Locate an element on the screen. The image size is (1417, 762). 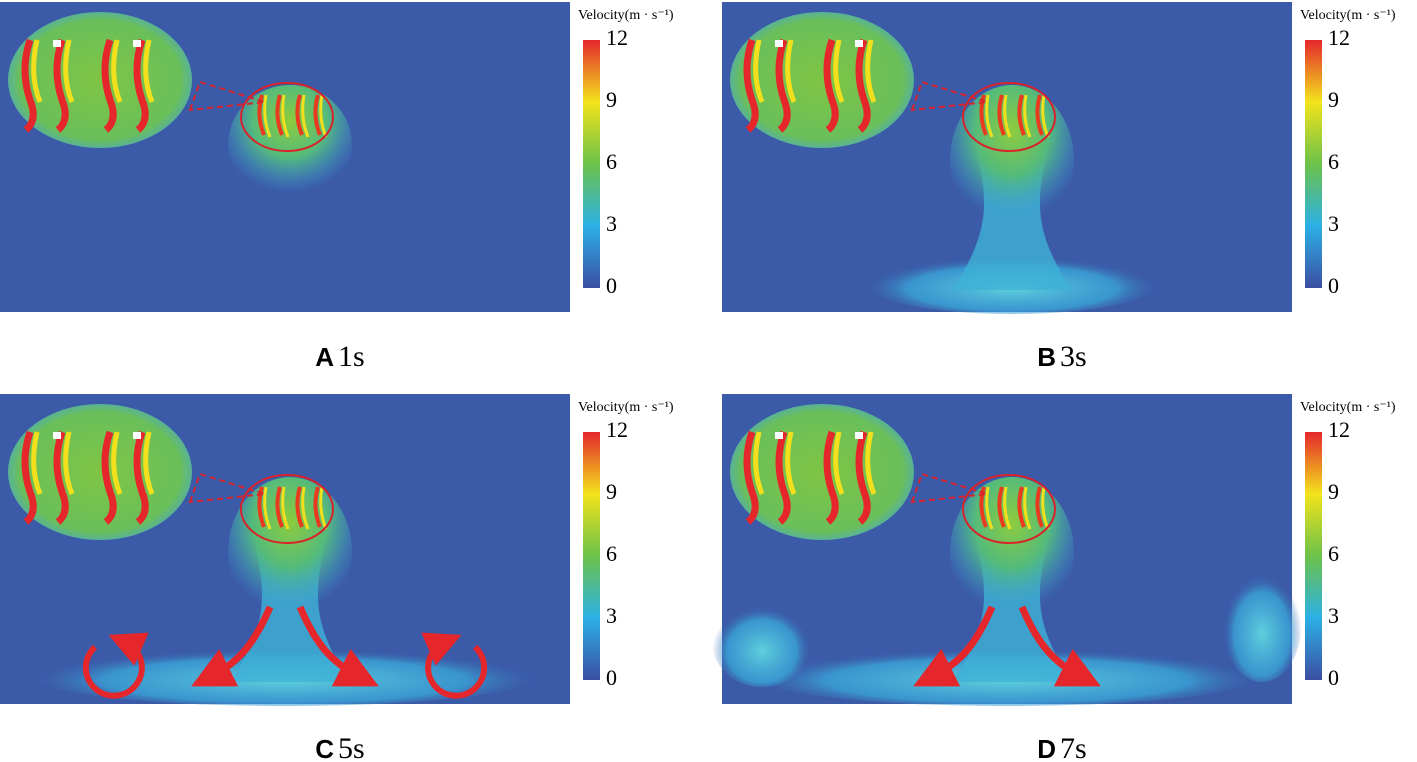
panel-caption: A 1s is located at coordinates (339, 356).